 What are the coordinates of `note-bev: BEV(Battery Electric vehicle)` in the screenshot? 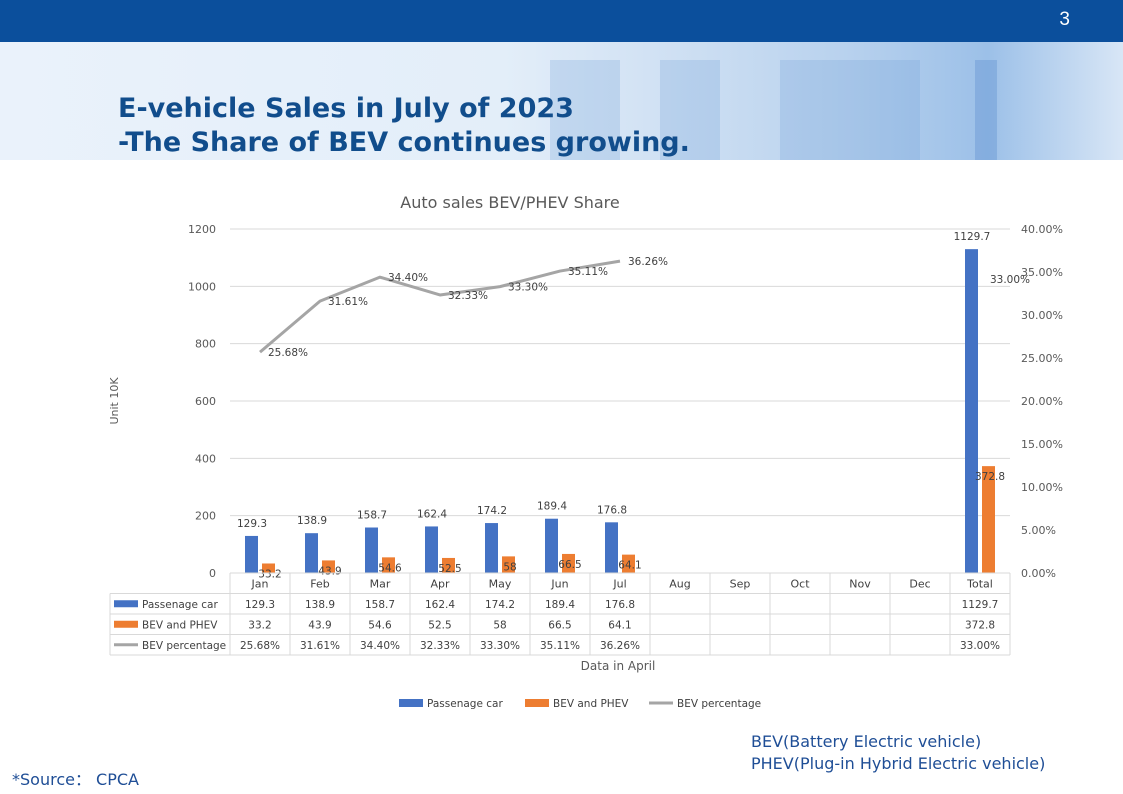 It's located at (866, 741).